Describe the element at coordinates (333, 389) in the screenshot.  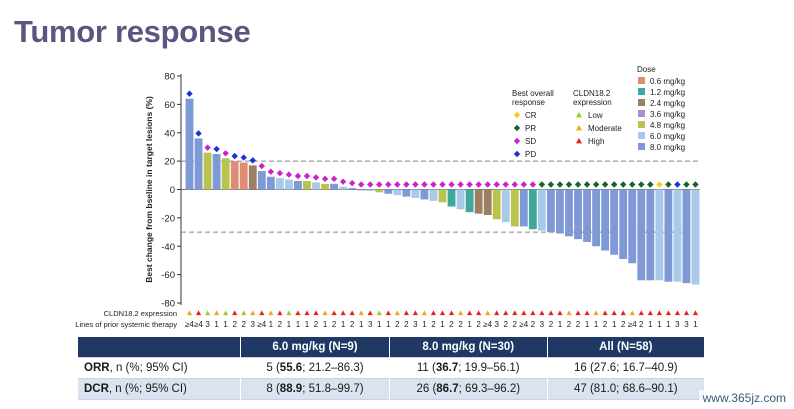
I see `cell-post: ; 51.8–99.7)` at that location.